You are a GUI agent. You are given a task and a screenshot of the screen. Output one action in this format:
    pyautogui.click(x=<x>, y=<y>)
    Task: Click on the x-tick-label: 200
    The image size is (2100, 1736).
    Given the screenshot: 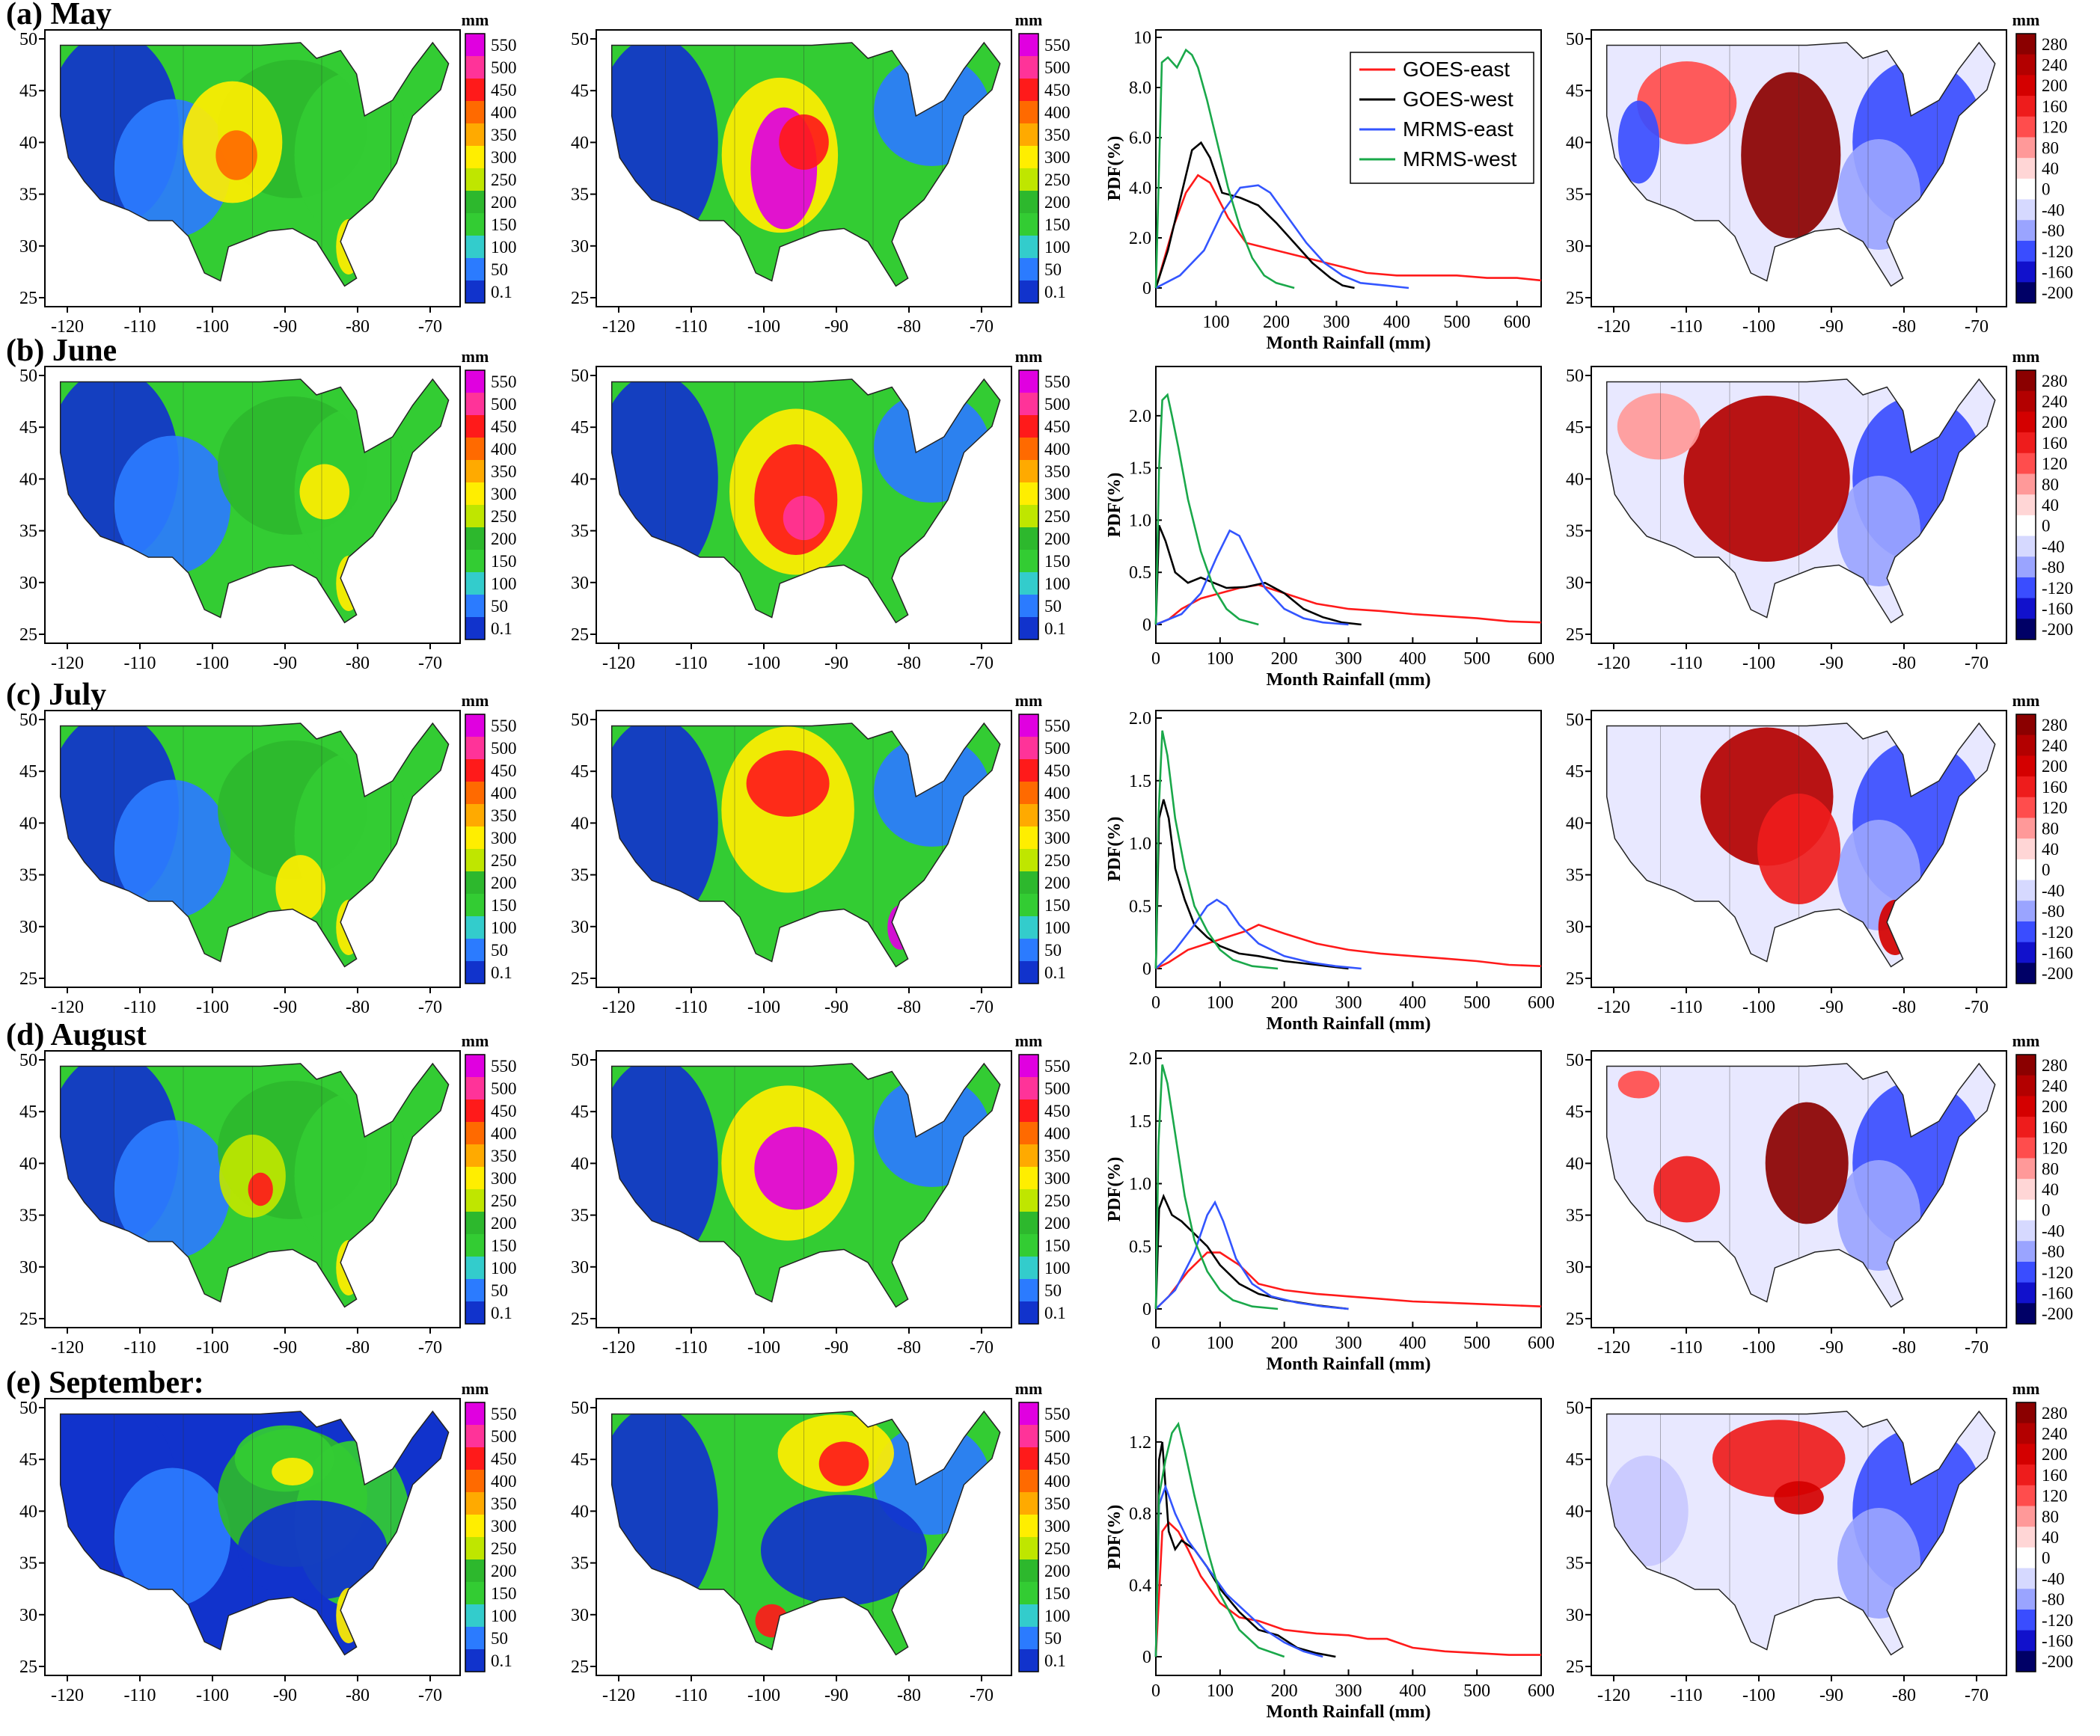 What is the action you would take?
    pyautogui.click(x=1284, y=1691)
    